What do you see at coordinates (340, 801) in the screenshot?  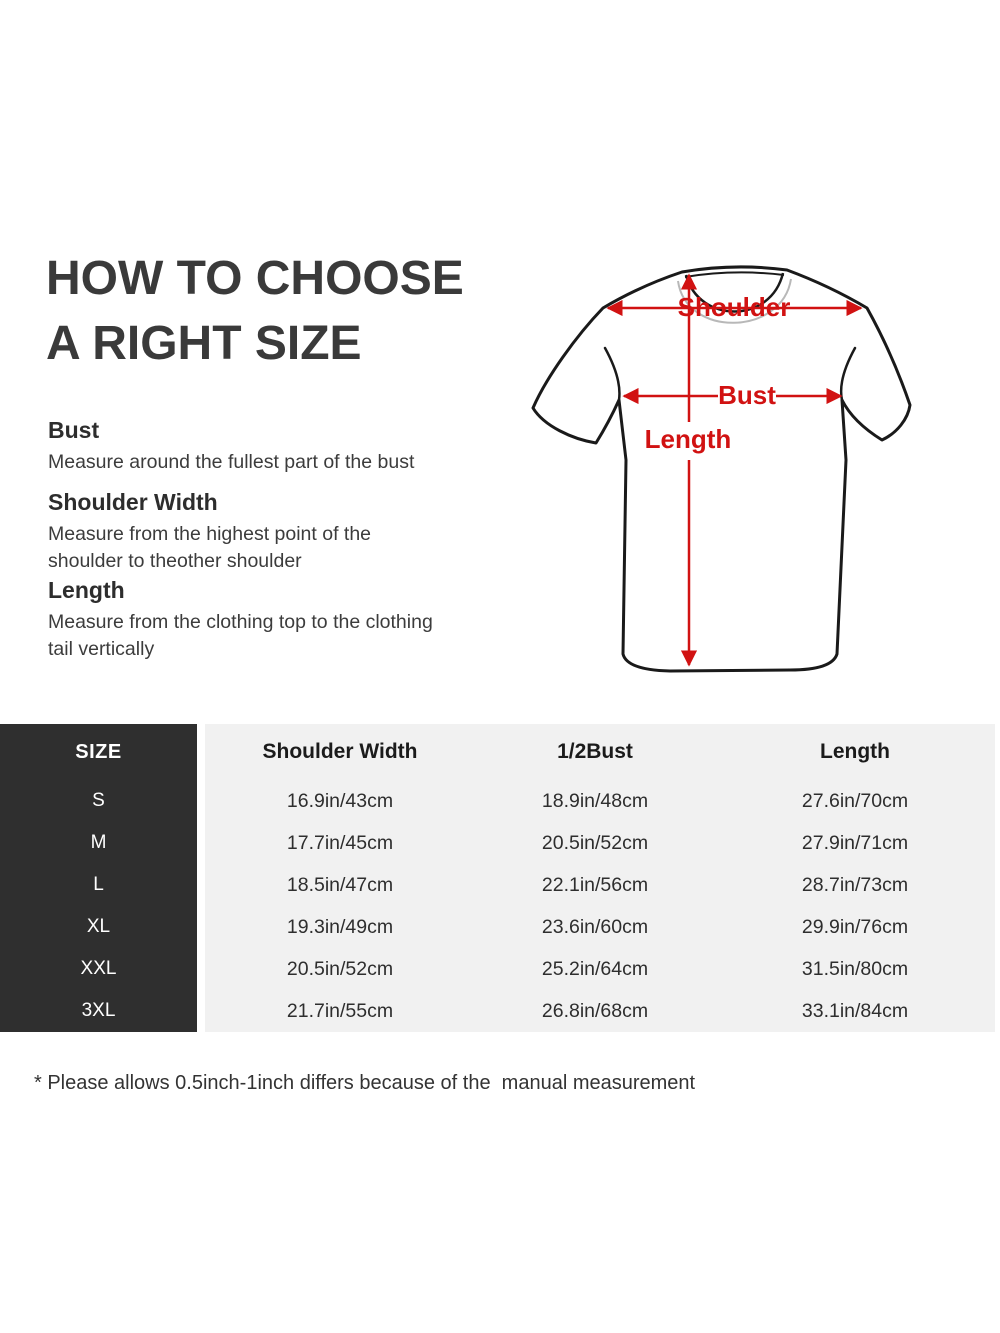 I see `shoulder-cell: 16.9in/43cm` at bounding box center [340, 801].